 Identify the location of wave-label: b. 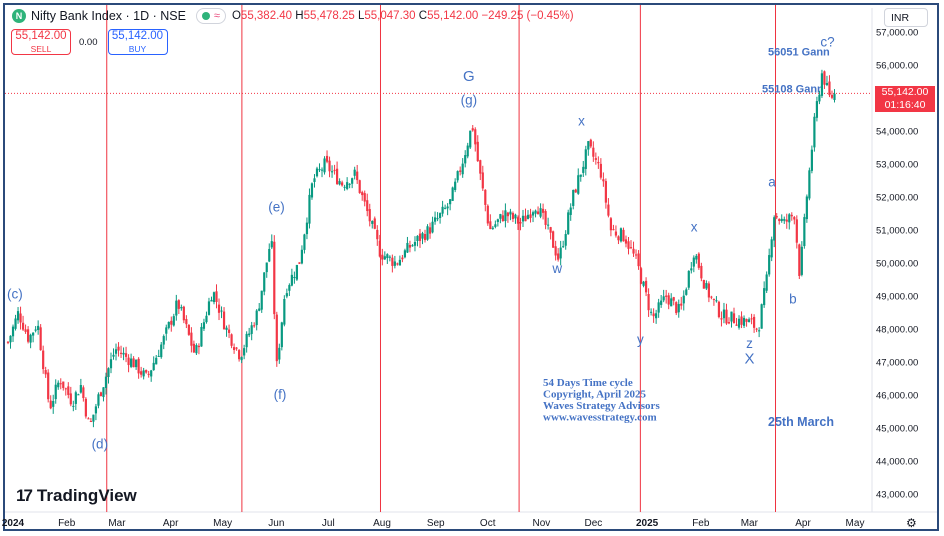
(793, 298).